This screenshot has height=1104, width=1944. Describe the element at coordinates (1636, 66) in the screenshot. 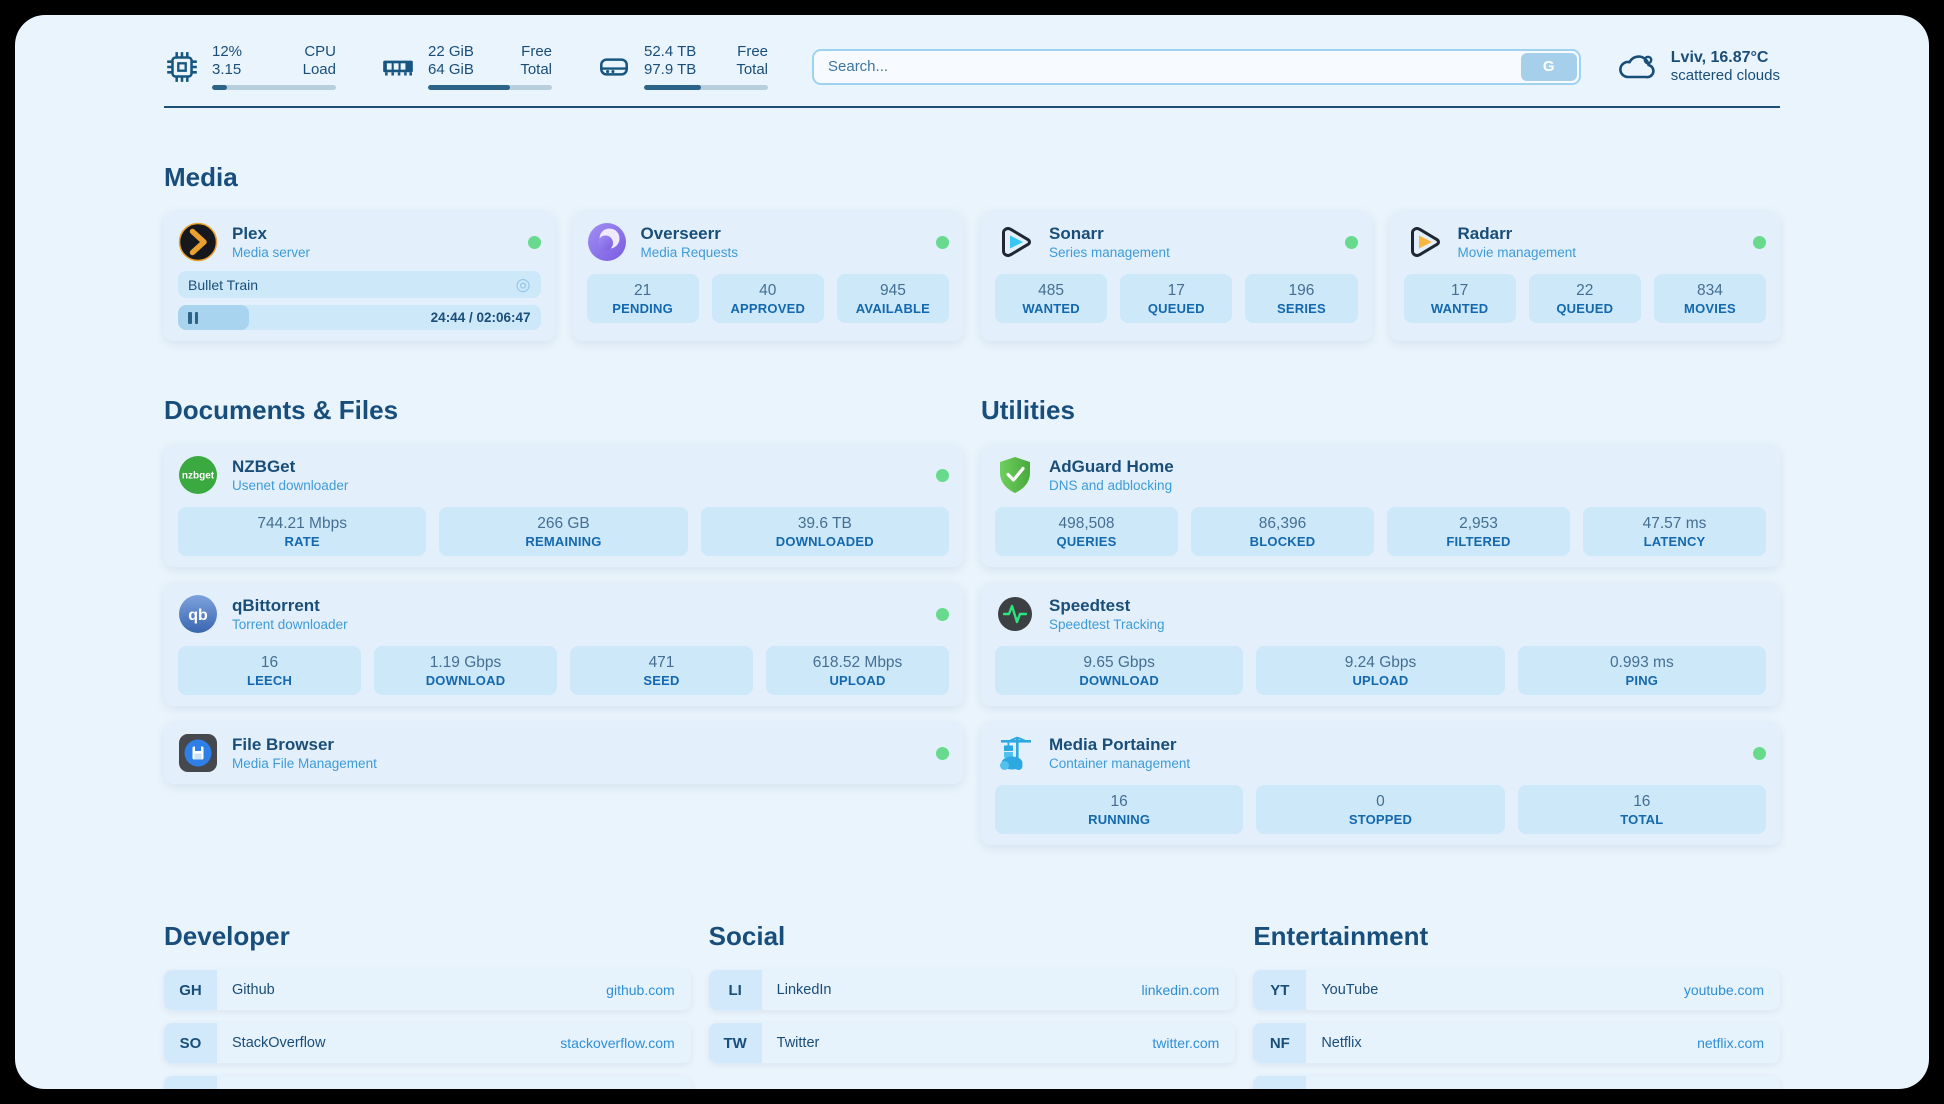

I see `cloud-icon` at that location.